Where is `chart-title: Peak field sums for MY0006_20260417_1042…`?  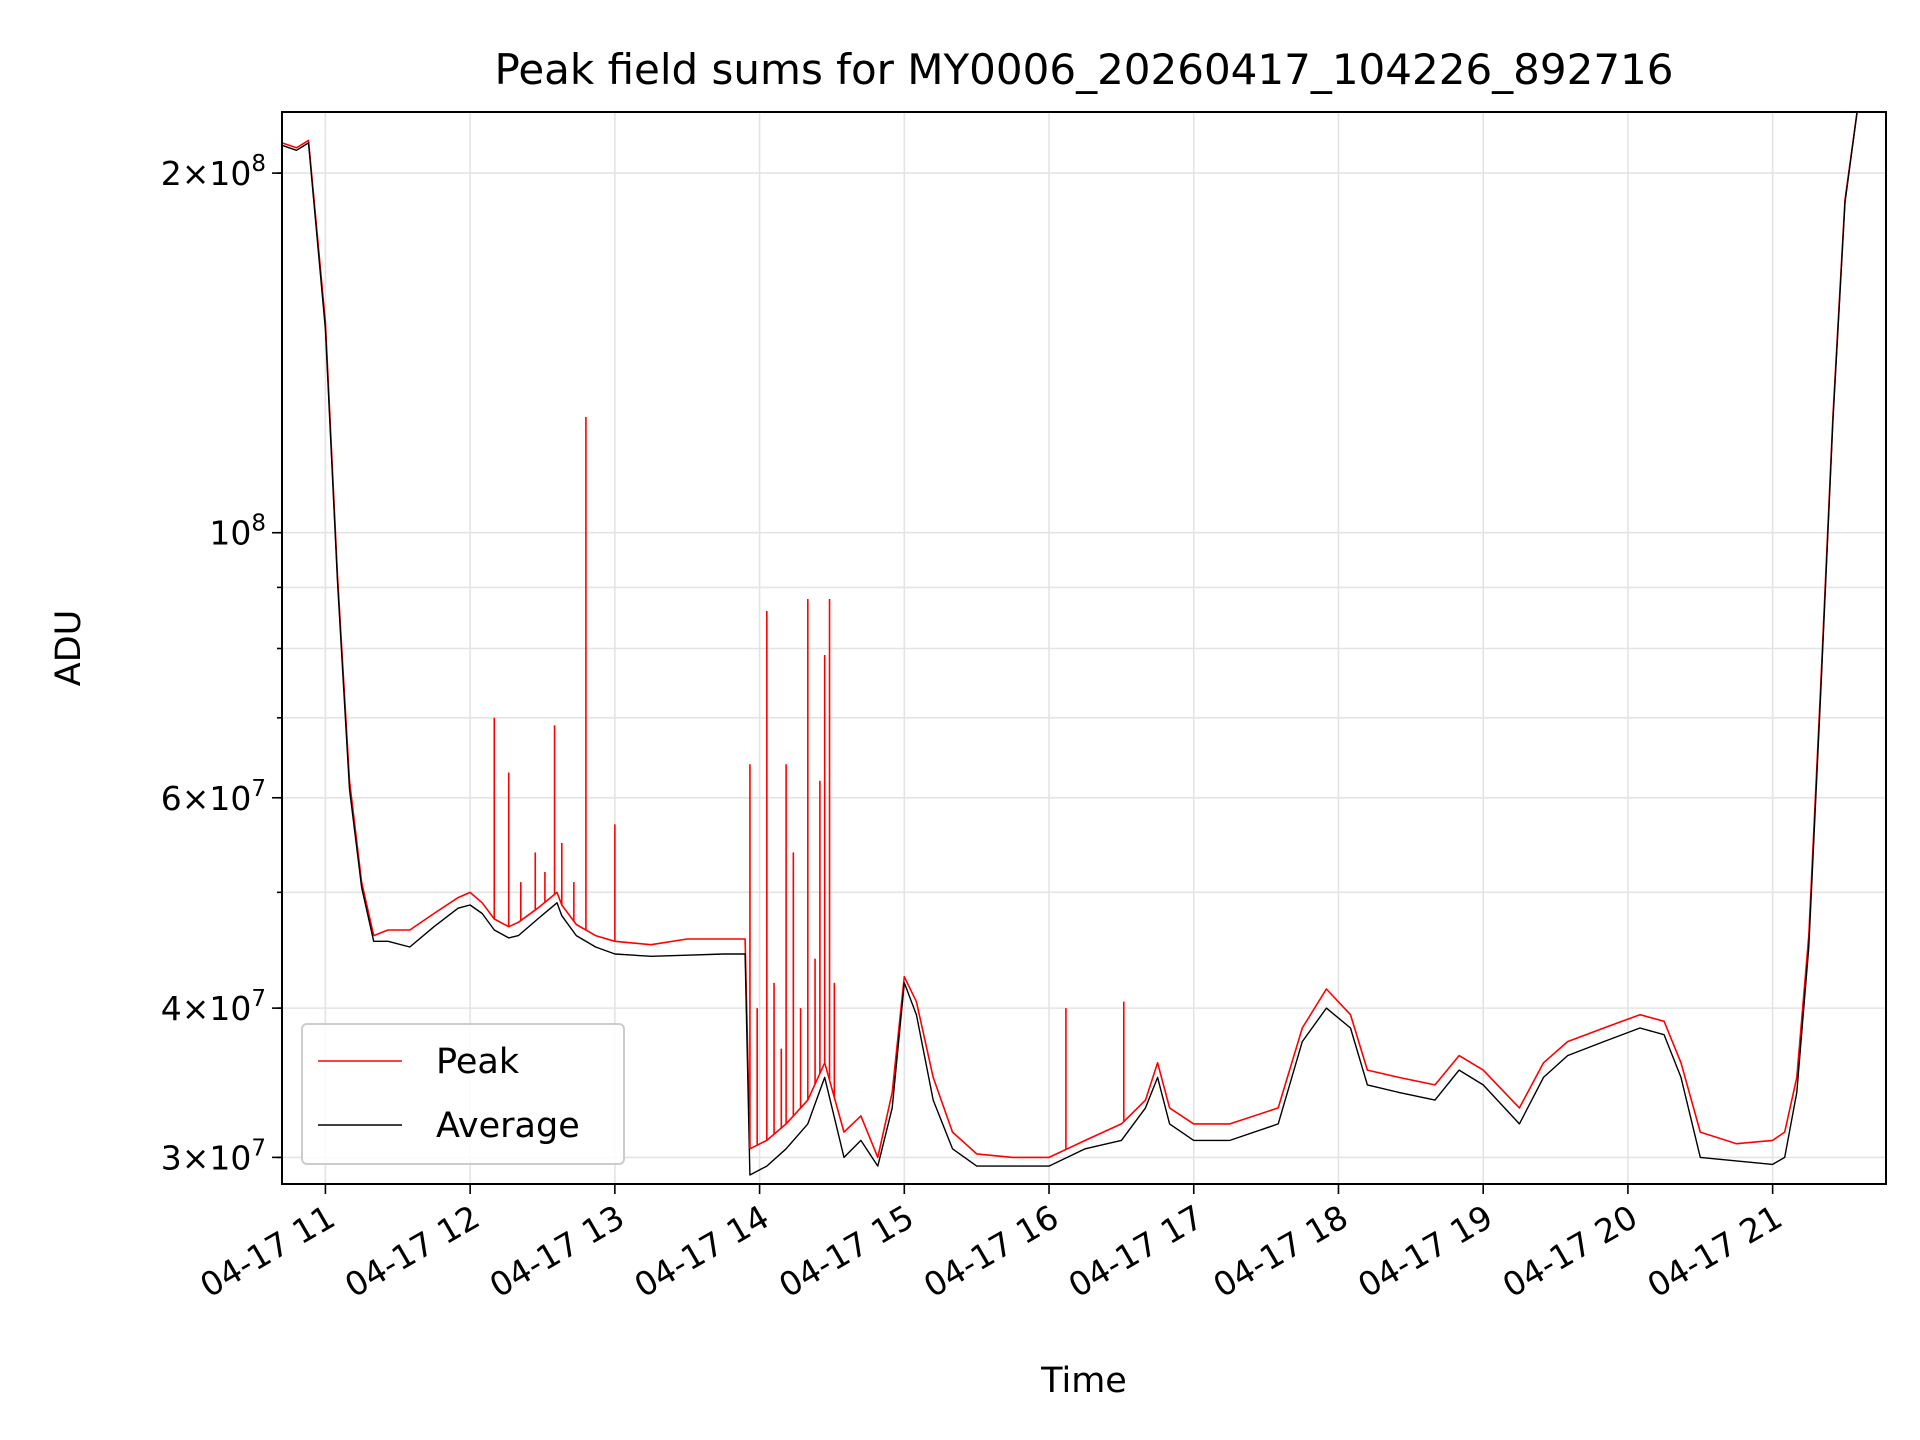
chart-title: Peak field sums for MY0006_20260417_1042… is located at coordinates (1083, 69).